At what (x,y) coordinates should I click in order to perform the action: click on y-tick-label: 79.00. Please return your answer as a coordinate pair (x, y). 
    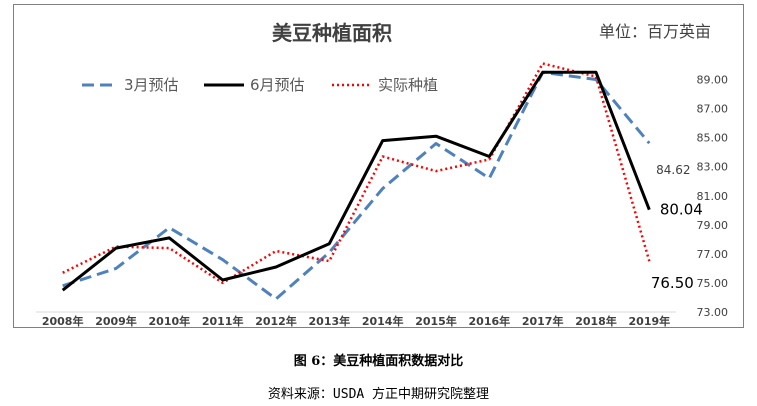
    Looking at the image, I should click on (713, 225).